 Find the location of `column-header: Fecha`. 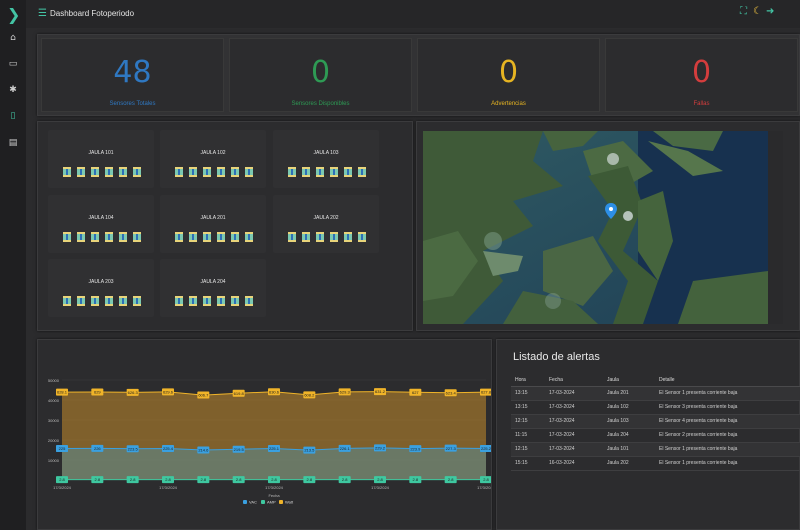

column-header: Fecha is located at coordinates (574, 380).